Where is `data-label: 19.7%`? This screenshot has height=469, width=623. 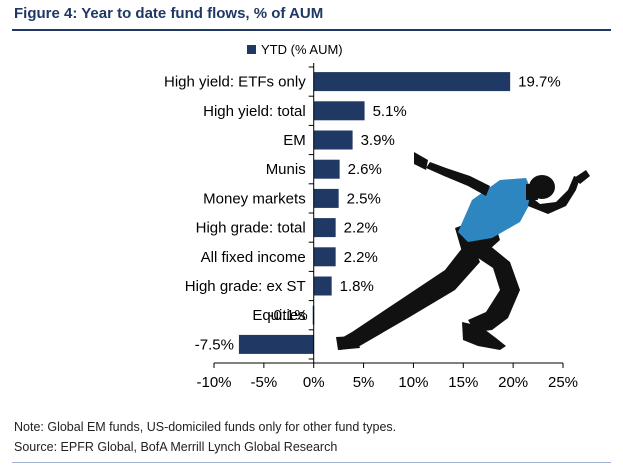
data-label: 19.7% is located at coordinates (539, 82).